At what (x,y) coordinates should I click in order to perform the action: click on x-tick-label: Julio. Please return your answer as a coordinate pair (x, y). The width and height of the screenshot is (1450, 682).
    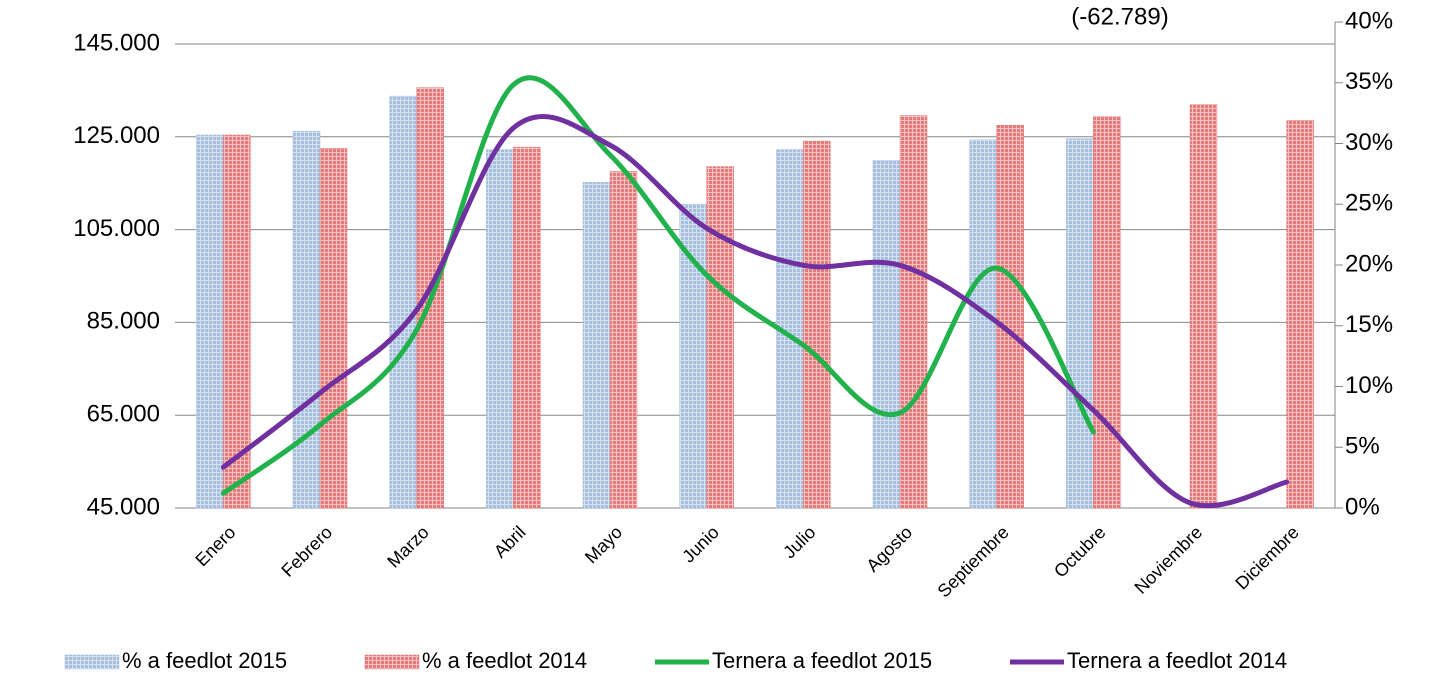
    Looking at the image, I should click on (799, 542).